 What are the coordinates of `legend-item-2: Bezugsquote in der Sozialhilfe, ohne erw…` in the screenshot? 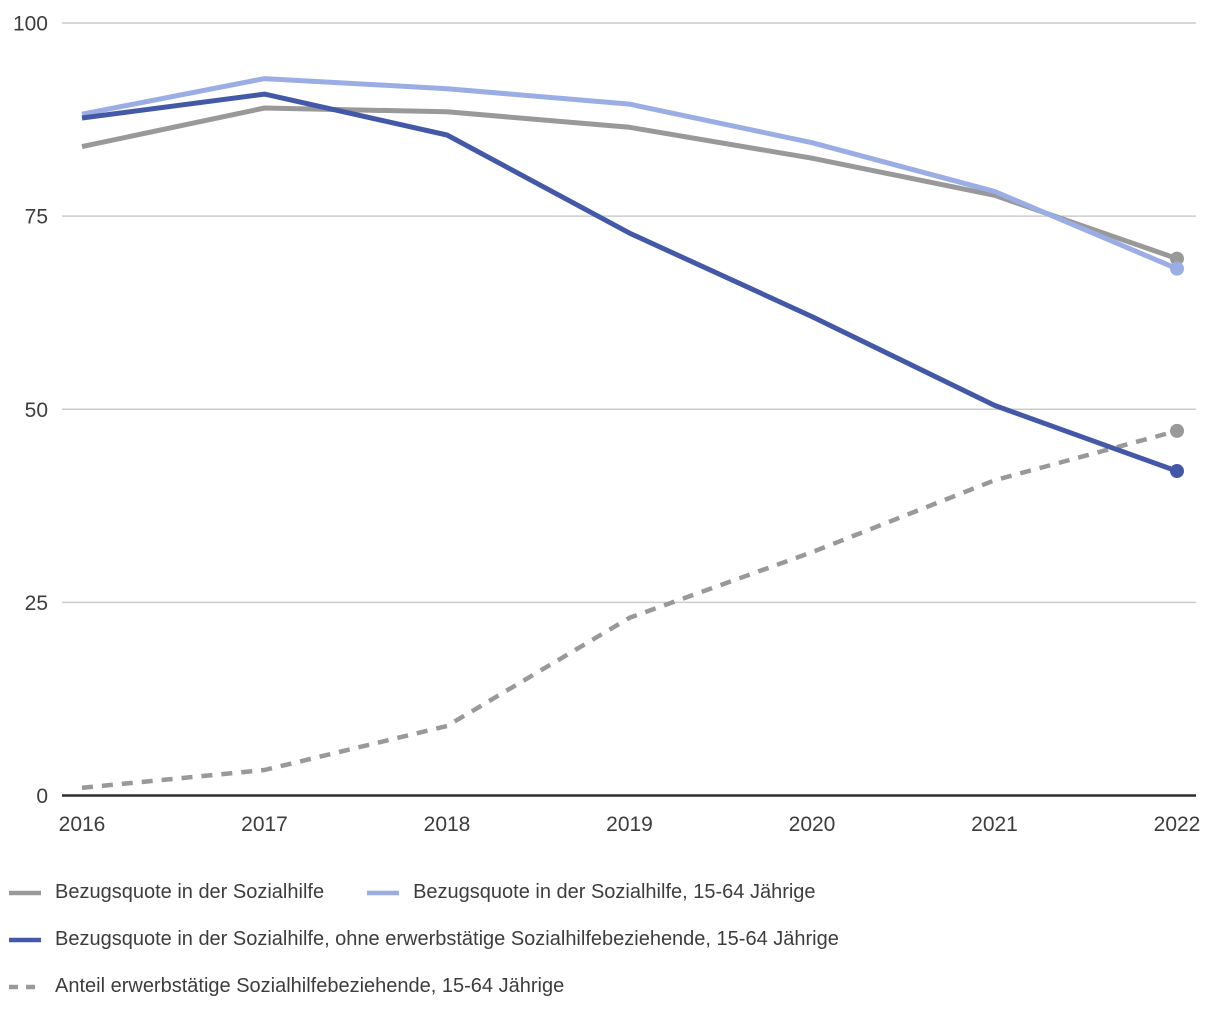 It's located at (423, 939).